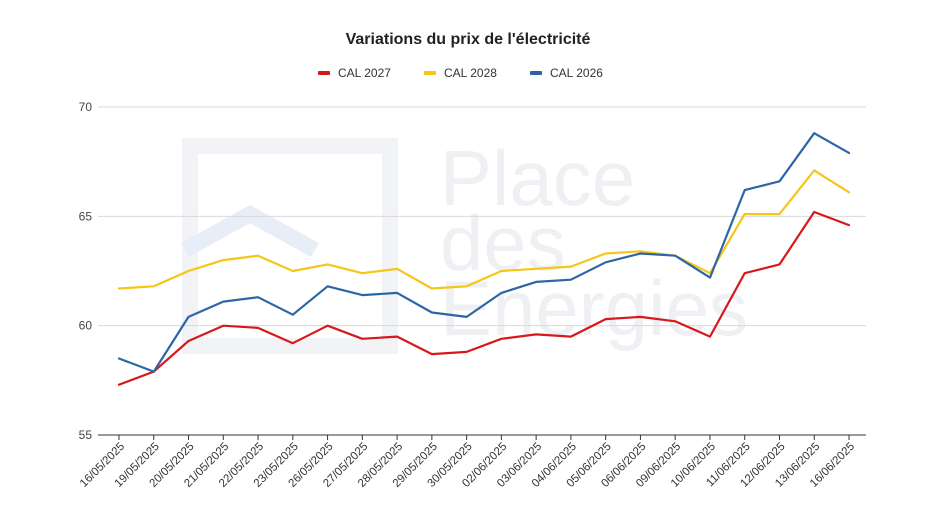 The width and height of the screenshot is (936, 526). What do you see at coordinates (86, 216) in the screenshot?
I see `y-tick-label: 65` at bounding box center [86, 216].